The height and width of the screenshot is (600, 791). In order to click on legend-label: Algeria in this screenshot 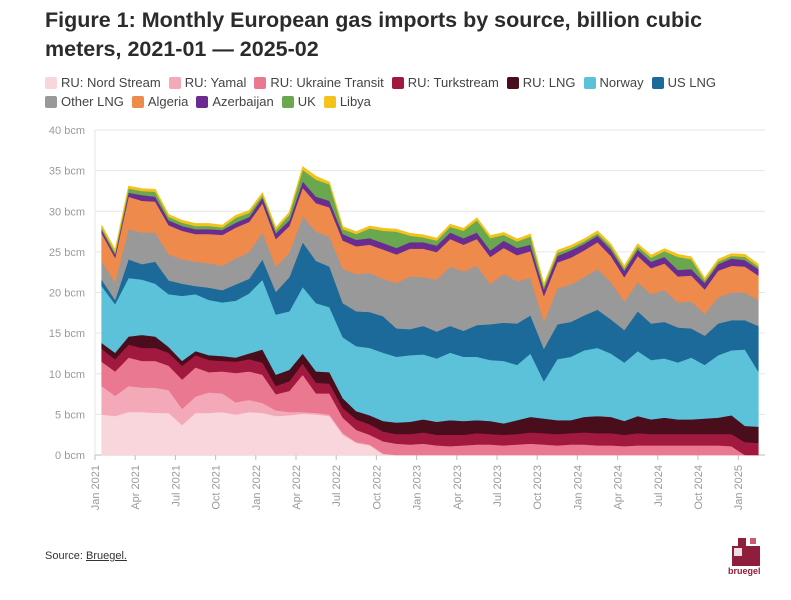, I will do `click(168, 101)`.